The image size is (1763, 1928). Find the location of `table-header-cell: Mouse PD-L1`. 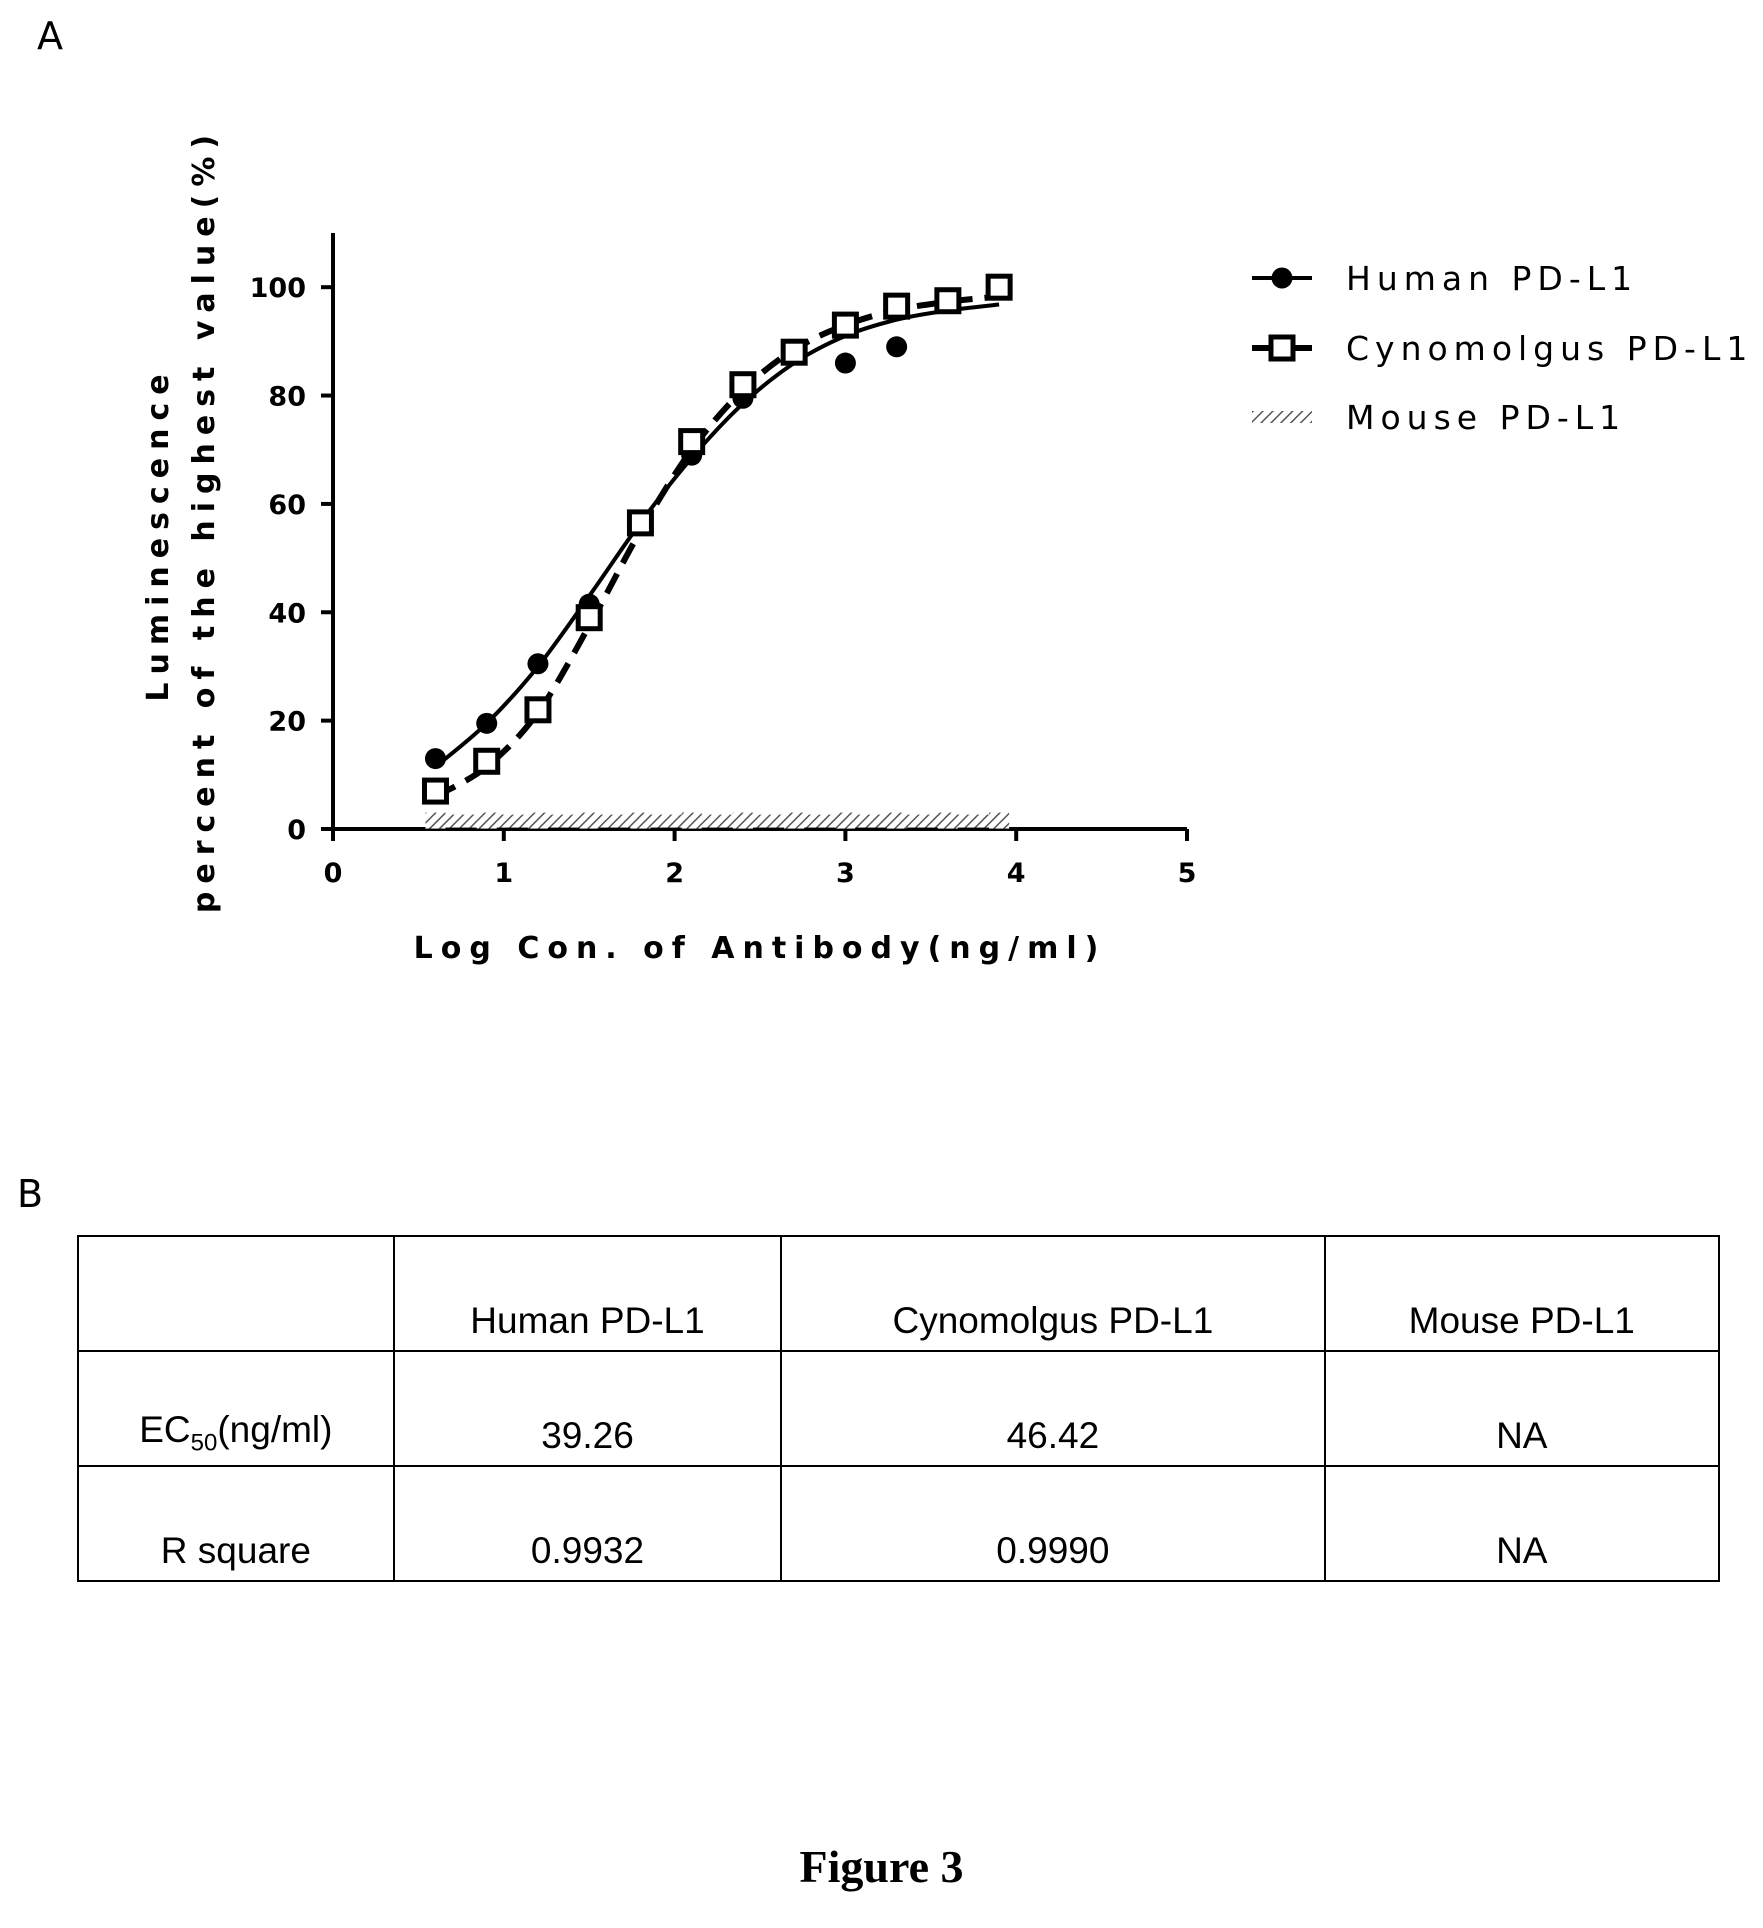

table-header-cell: Mouse PD-L1 is located at coordinates (1522, 1293).